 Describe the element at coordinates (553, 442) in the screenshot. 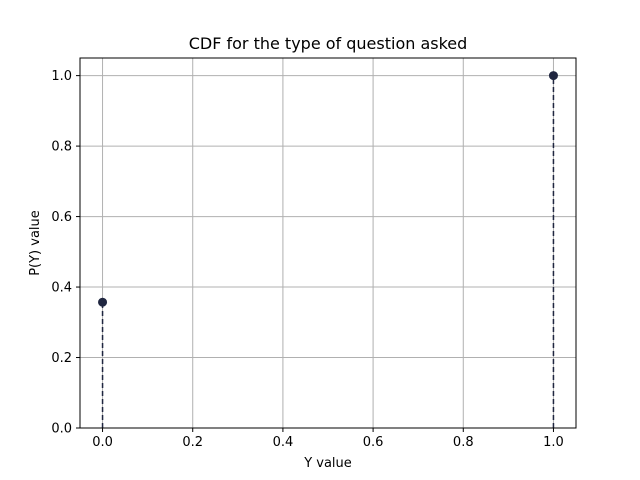

I see `x-tick-label: 1.0` at that location.